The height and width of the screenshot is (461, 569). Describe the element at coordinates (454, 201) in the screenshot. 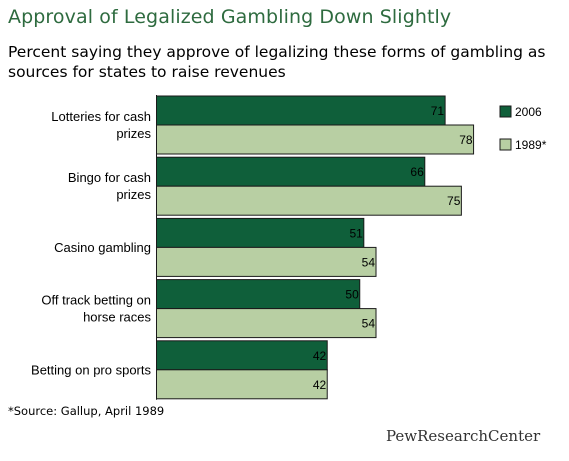

I see `bar-value-label: 75` at that location.